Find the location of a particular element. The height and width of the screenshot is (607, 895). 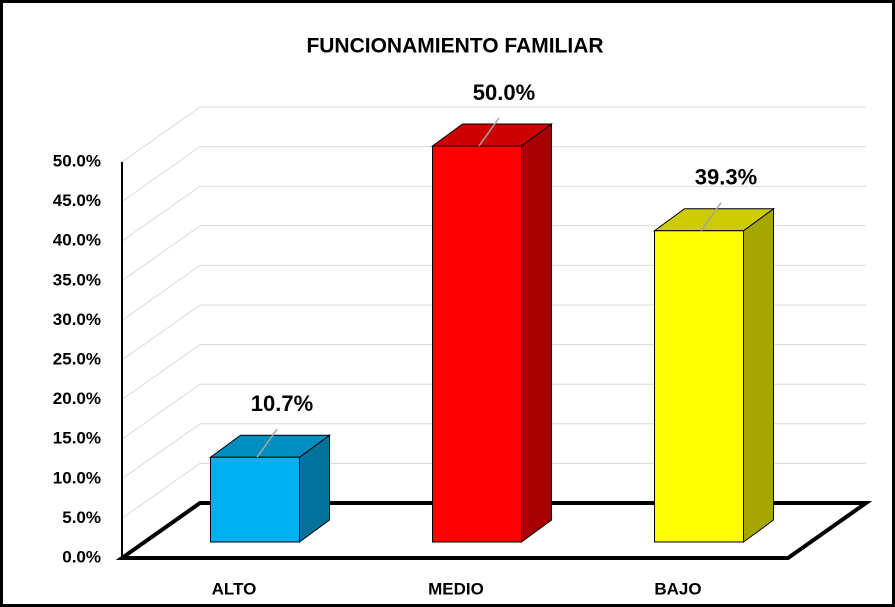

data-label: 50.0% is located at coordinates (504, 92).